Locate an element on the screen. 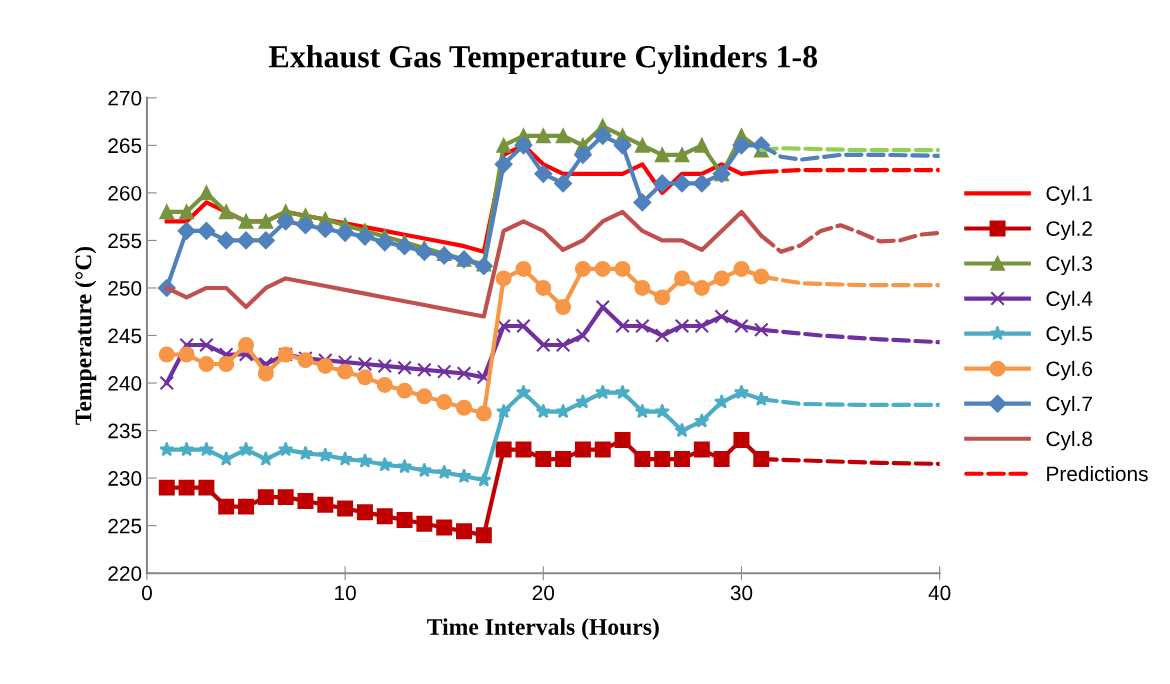  legend-label: Cyl.5 is located at coordinates (1069, 335).